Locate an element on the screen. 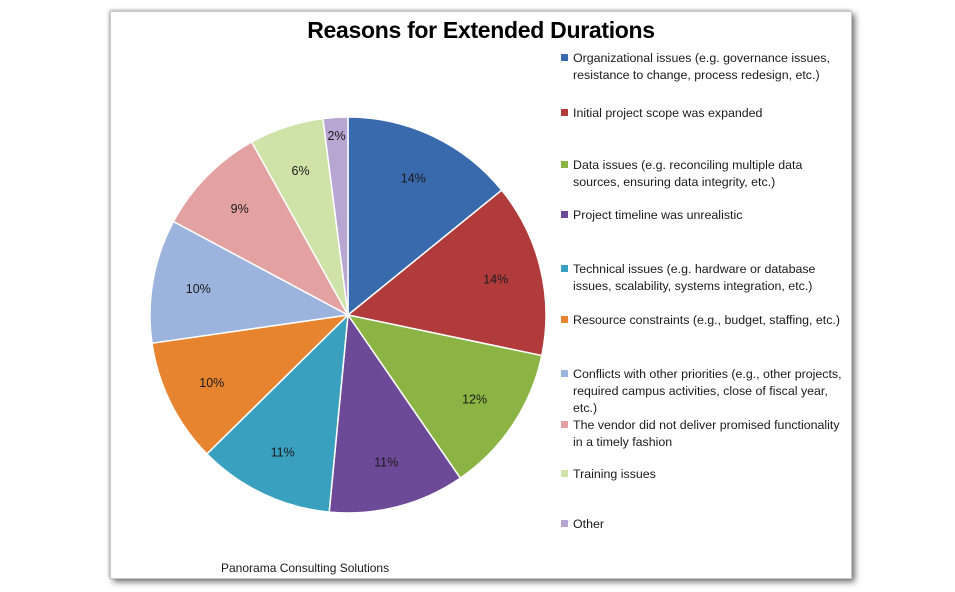 This screenshot has height=592, width=955. chart-source: Panorama Consulting Solutions is located at coordinates (305, 568).